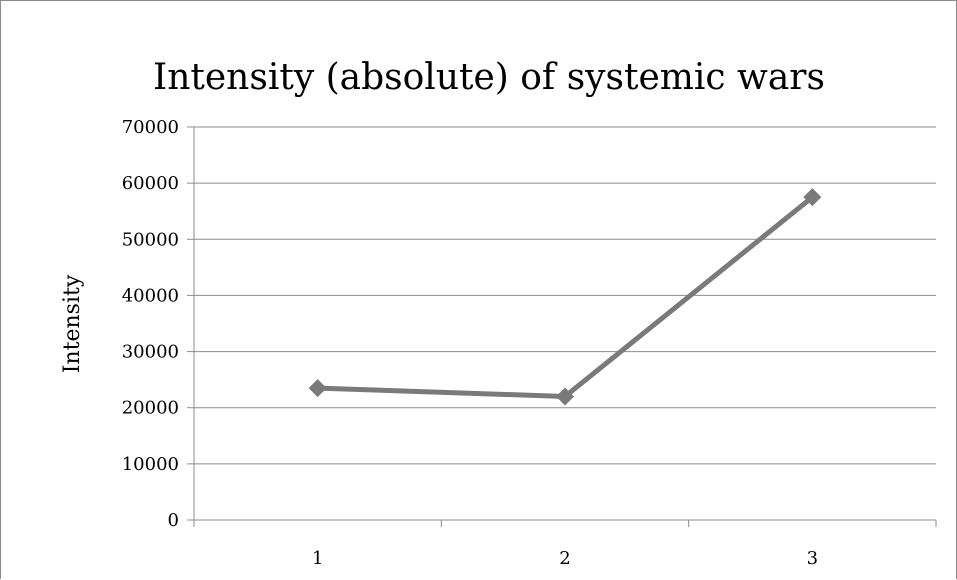 This screenshot has height=580, width=957. I want to click on x-tick-label: 3, so click(812, 558).